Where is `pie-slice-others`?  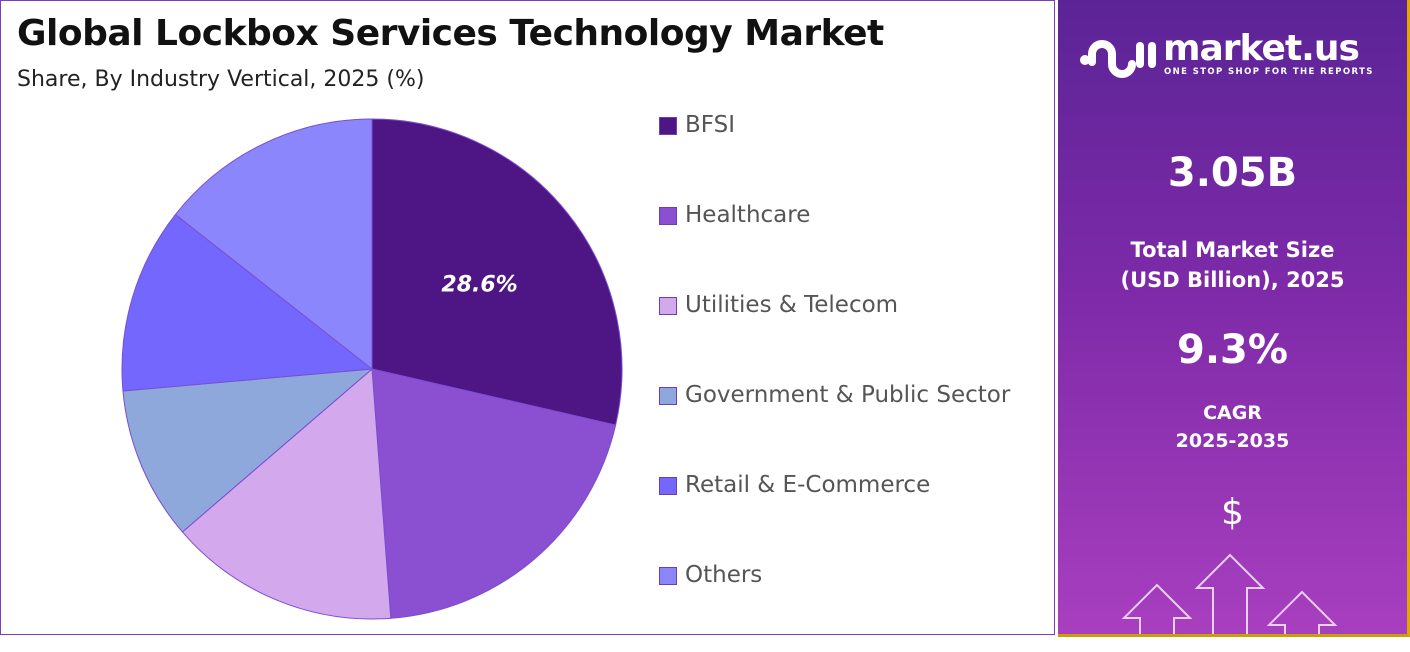 pie-slice-others is located at coordinates (273, 244).